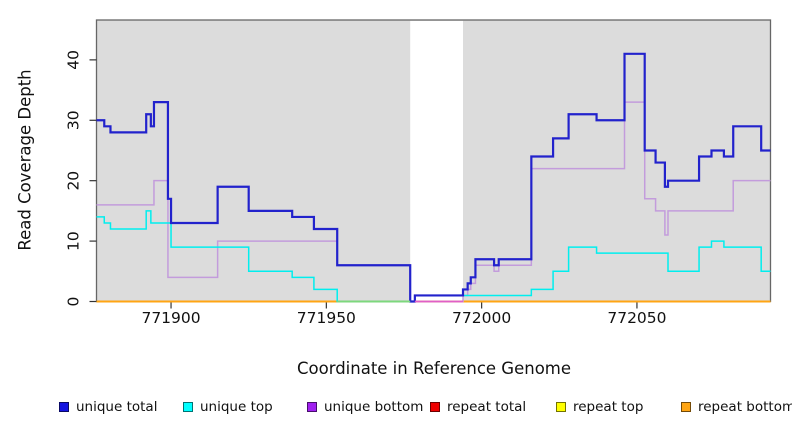 The width and height of the screenshot is (792, 432). I want to click on x-tick-label: 771950, so click(326, 318).